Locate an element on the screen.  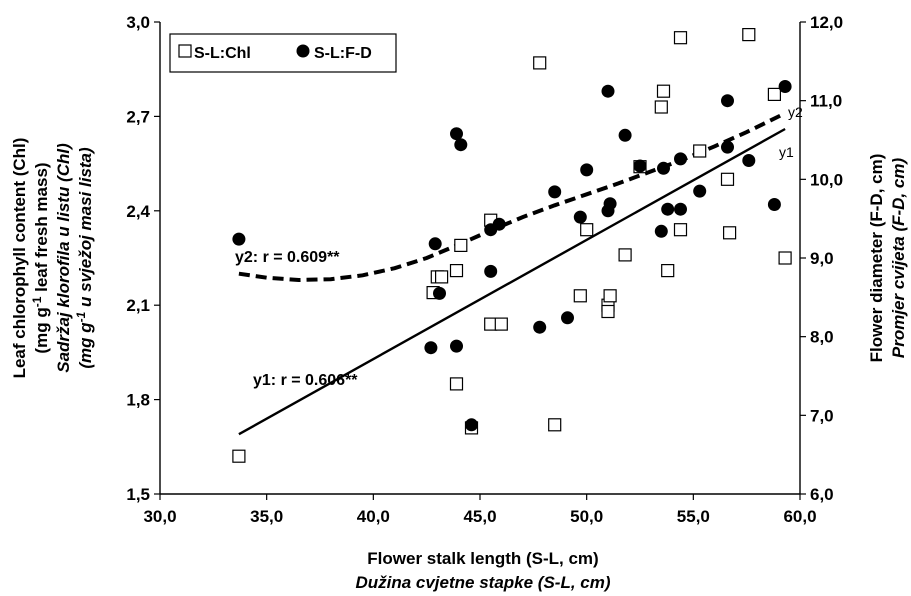
right-y-tick-label: 11,0 is located at coordinates (826, 101).